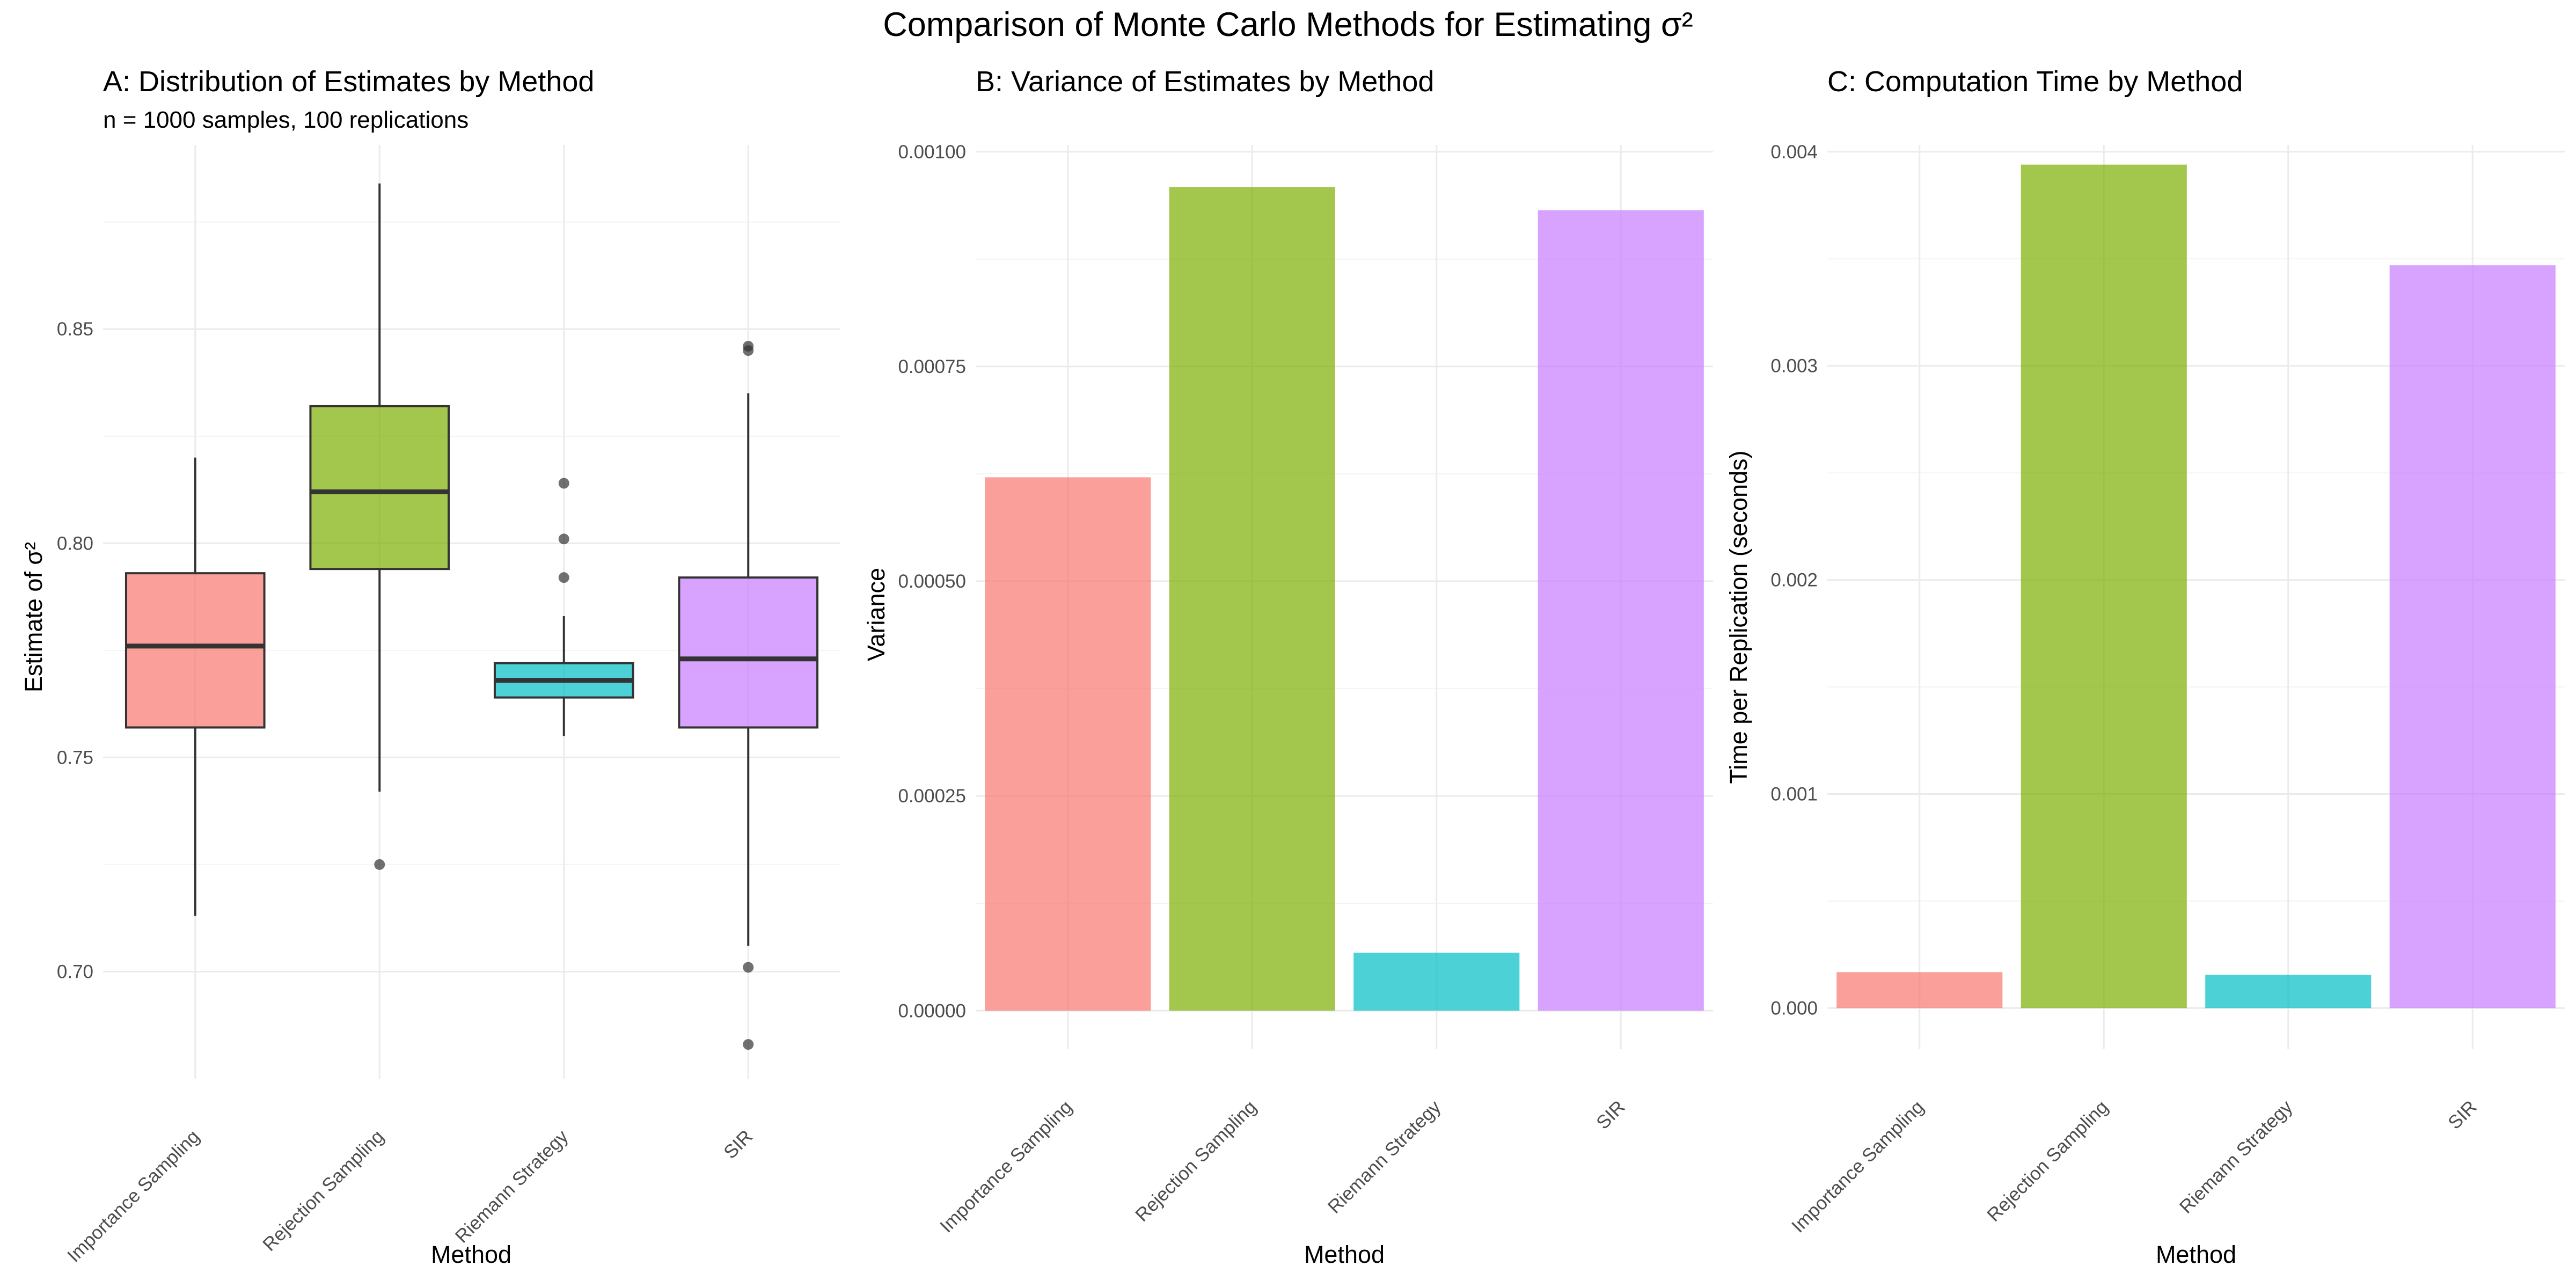 Image resolution: width=2576 pixels, height=1288 pixels. I want to click on panel-a-x-tick-label-riemann-strategy: Riemann Strategy, so click(512, 1186).